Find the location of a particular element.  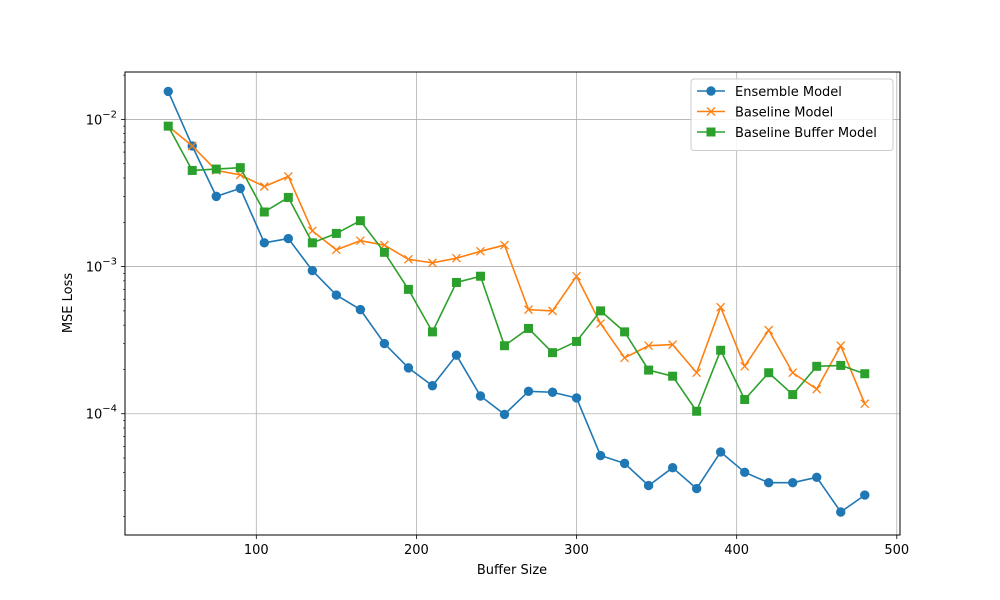

legend-label: Ensemble Model is located at coordinates (788, 92).